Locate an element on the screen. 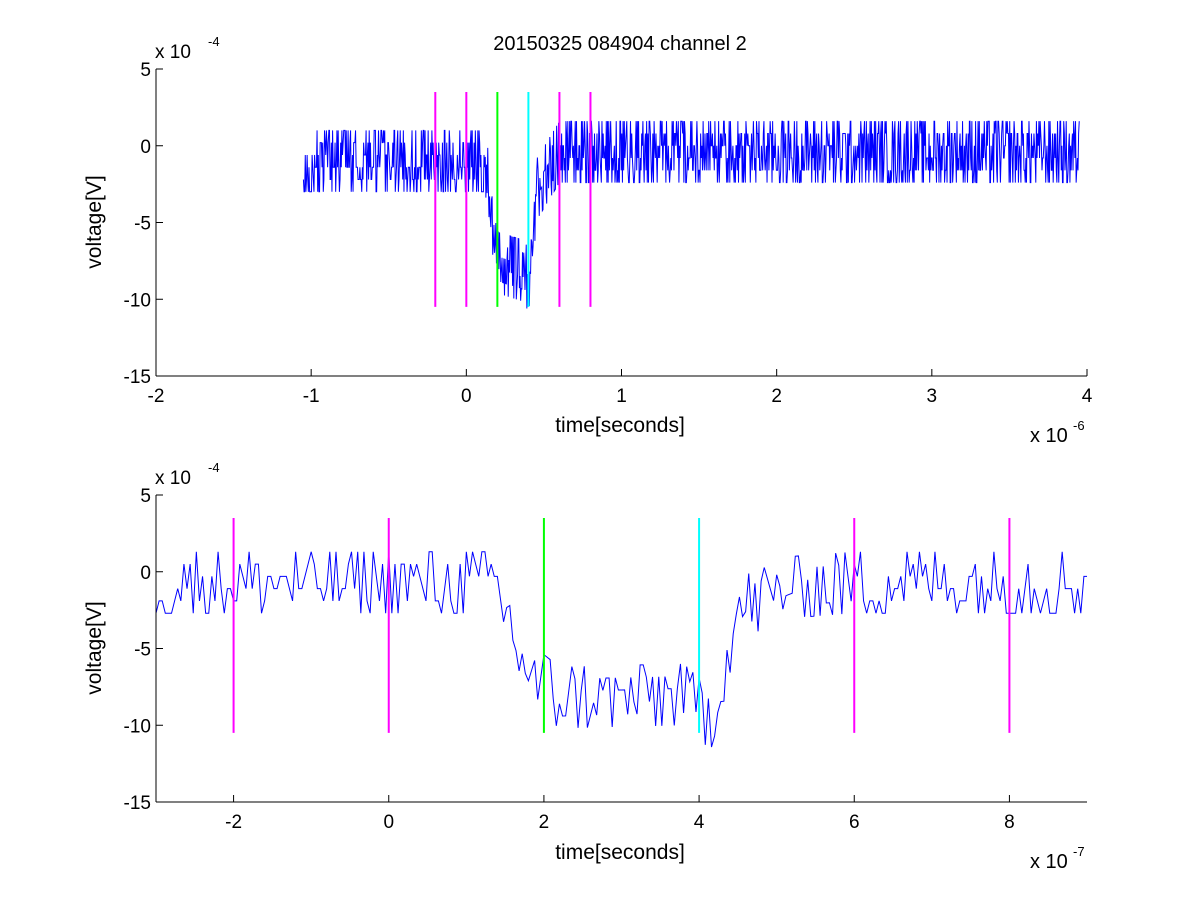  figure-title: 20150325 084904 channel 2 is located at coordinates (620, 44).